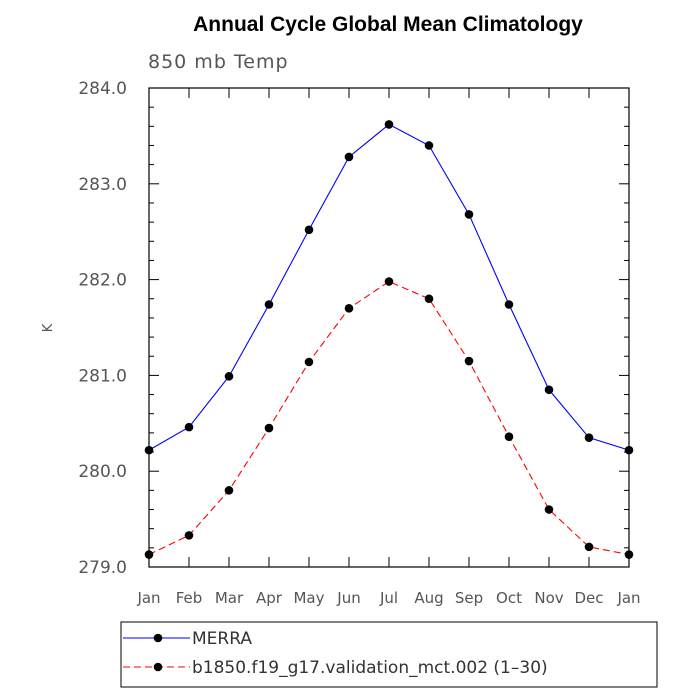 The image size is (700, 700). What do you see at coordinates (222, 639) in the screenshot?
I see `legend-label-0: MERRA` at bounding box center [222, 639].